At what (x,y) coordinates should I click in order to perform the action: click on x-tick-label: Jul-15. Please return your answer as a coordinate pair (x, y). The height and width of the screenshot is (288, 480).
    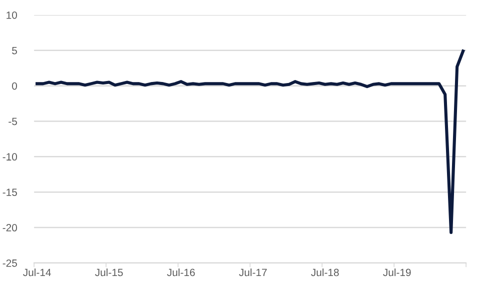
    Looking at the image, I should click on (109, 272).